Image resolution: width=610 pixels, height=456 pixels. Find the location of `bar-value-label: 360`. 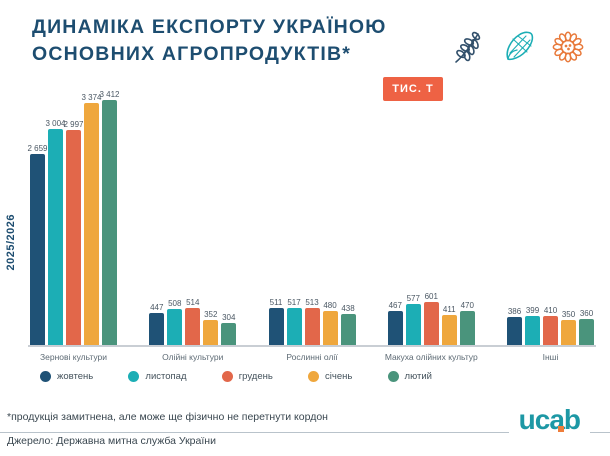

bar-value-label: 360 is located at coordinates (586, 313).